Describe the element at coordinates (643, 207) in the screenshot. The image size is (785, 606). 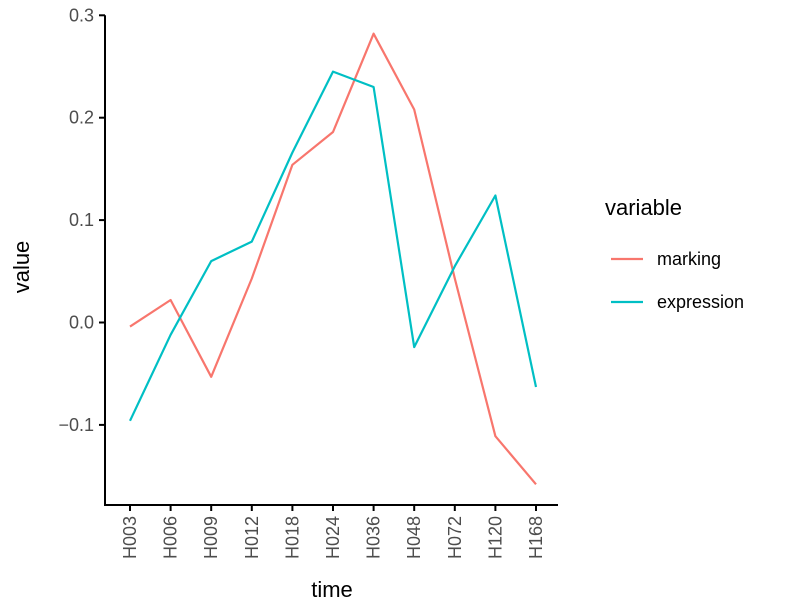
I see `legend-title: variable` at that location.